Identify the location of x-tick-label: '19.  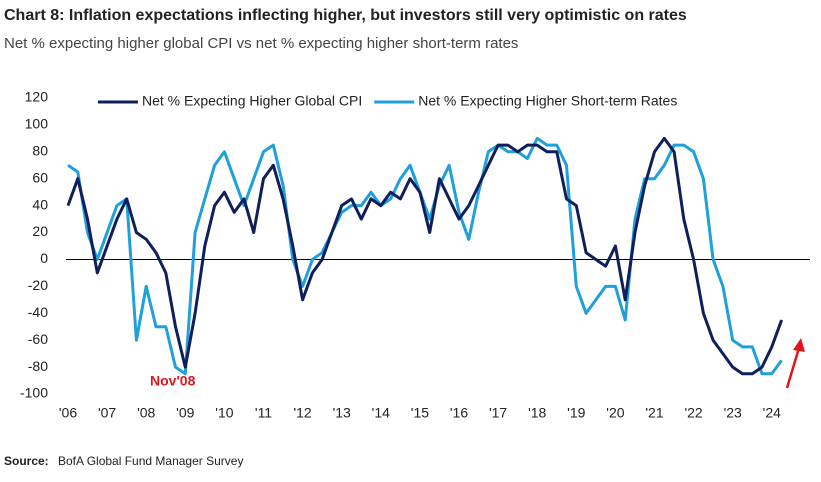
(576, 413).